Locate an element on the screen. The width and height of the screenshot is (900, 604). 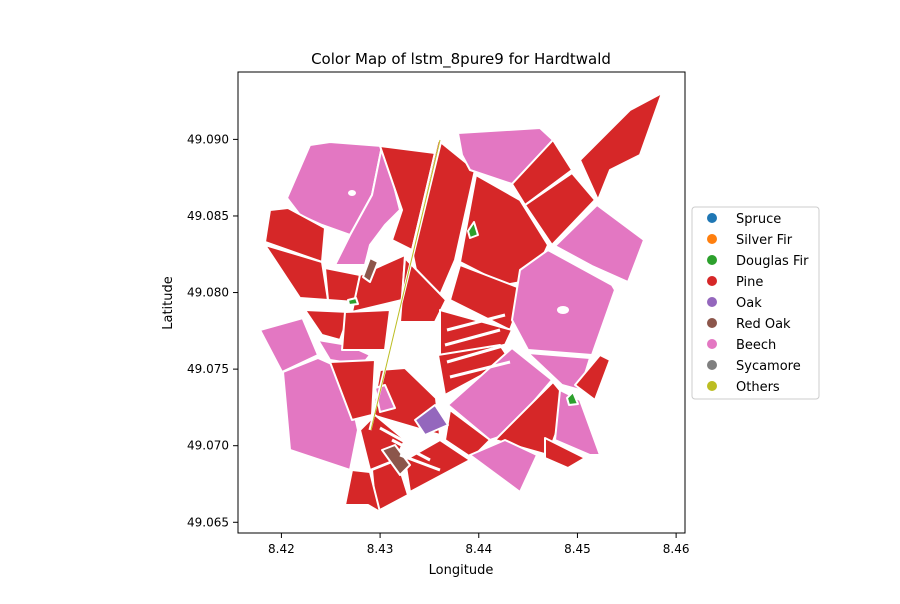
legend-label: Sycamore is located at coordinates (768, 366).